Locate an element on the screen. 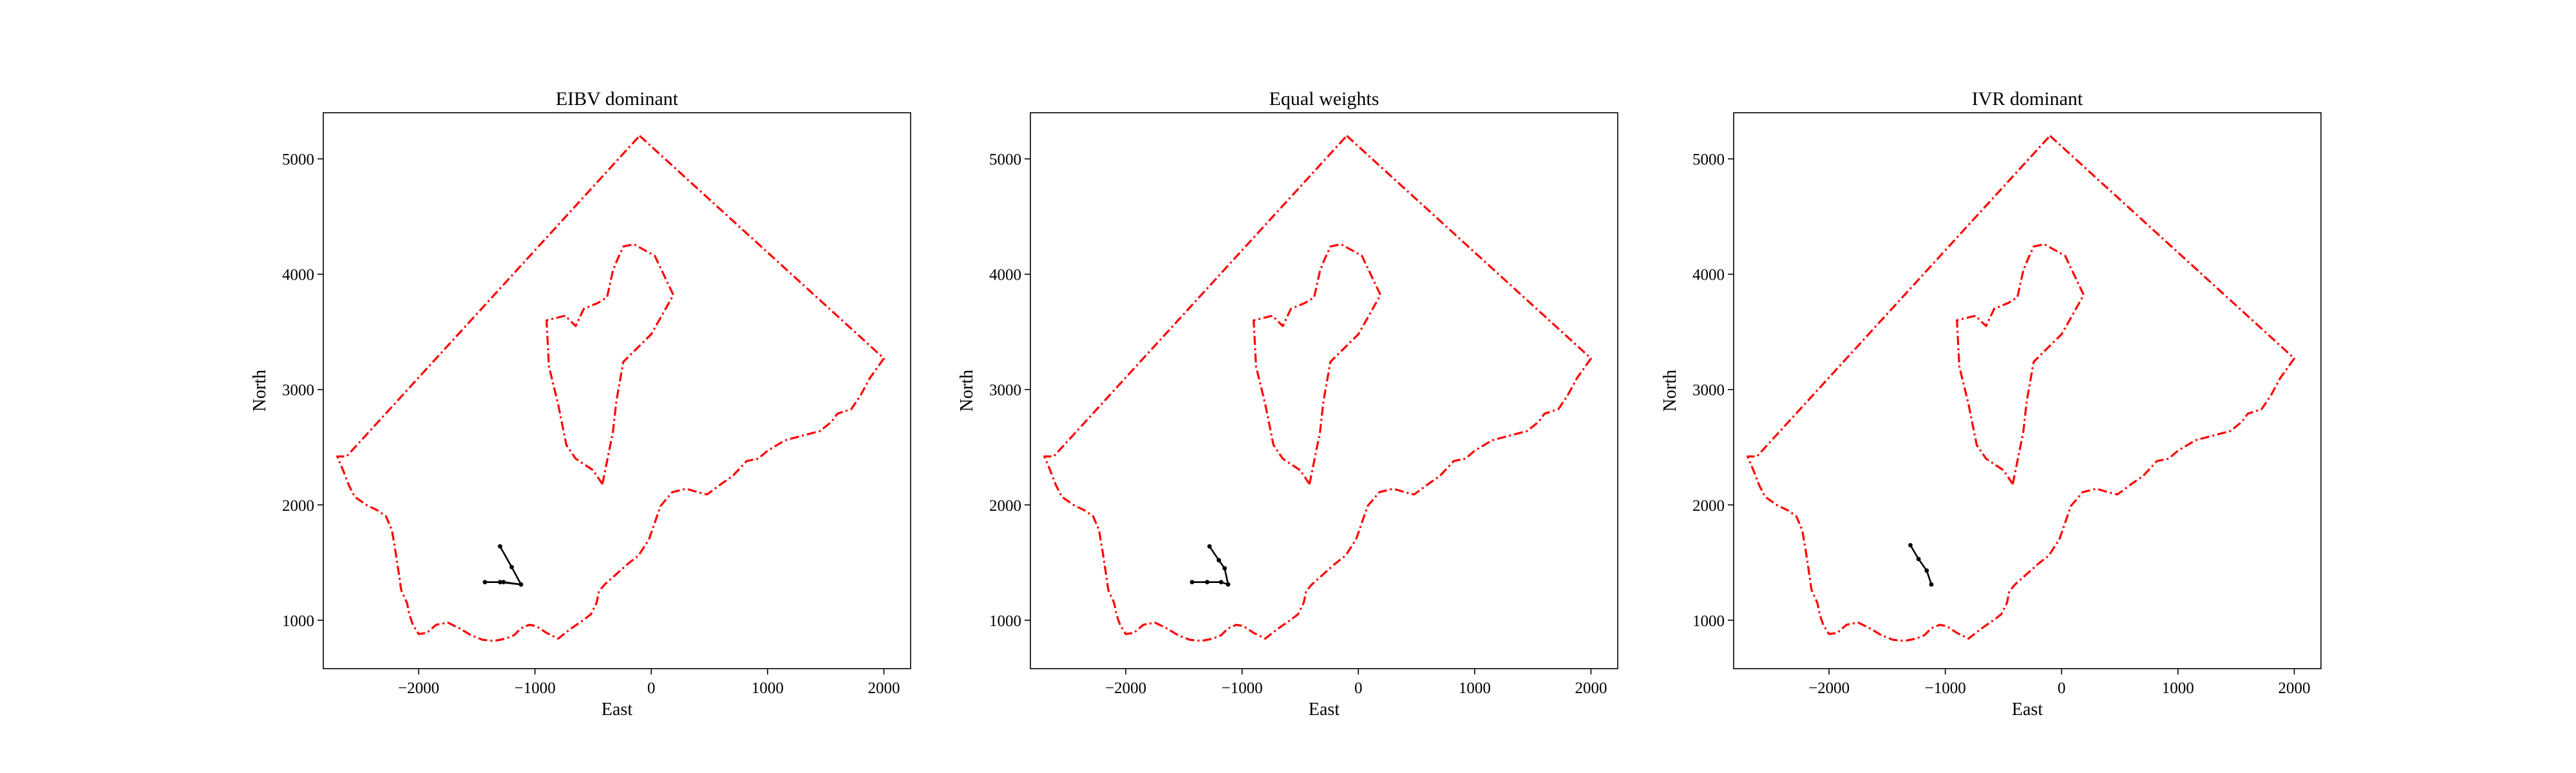 The image size is (2576, 773). chart-title: IVR dominant is located at coordinates (2028, 99).